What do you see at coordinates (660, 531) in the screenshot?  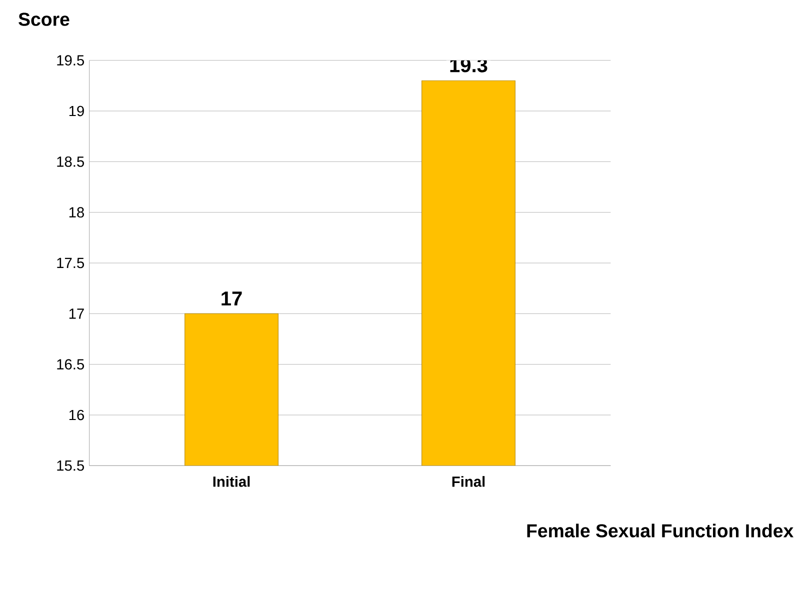 I see `x-axis-title: Female Sexual Function Index` at bounding box center [660, 531].